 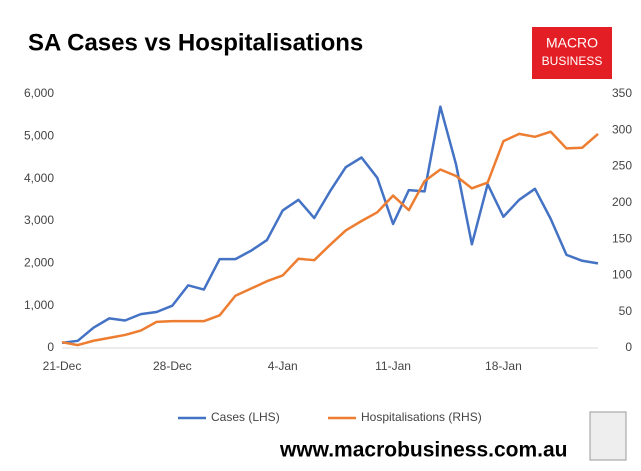 I want to click on y2-tick-label: 0, so click(x=628, y=347).